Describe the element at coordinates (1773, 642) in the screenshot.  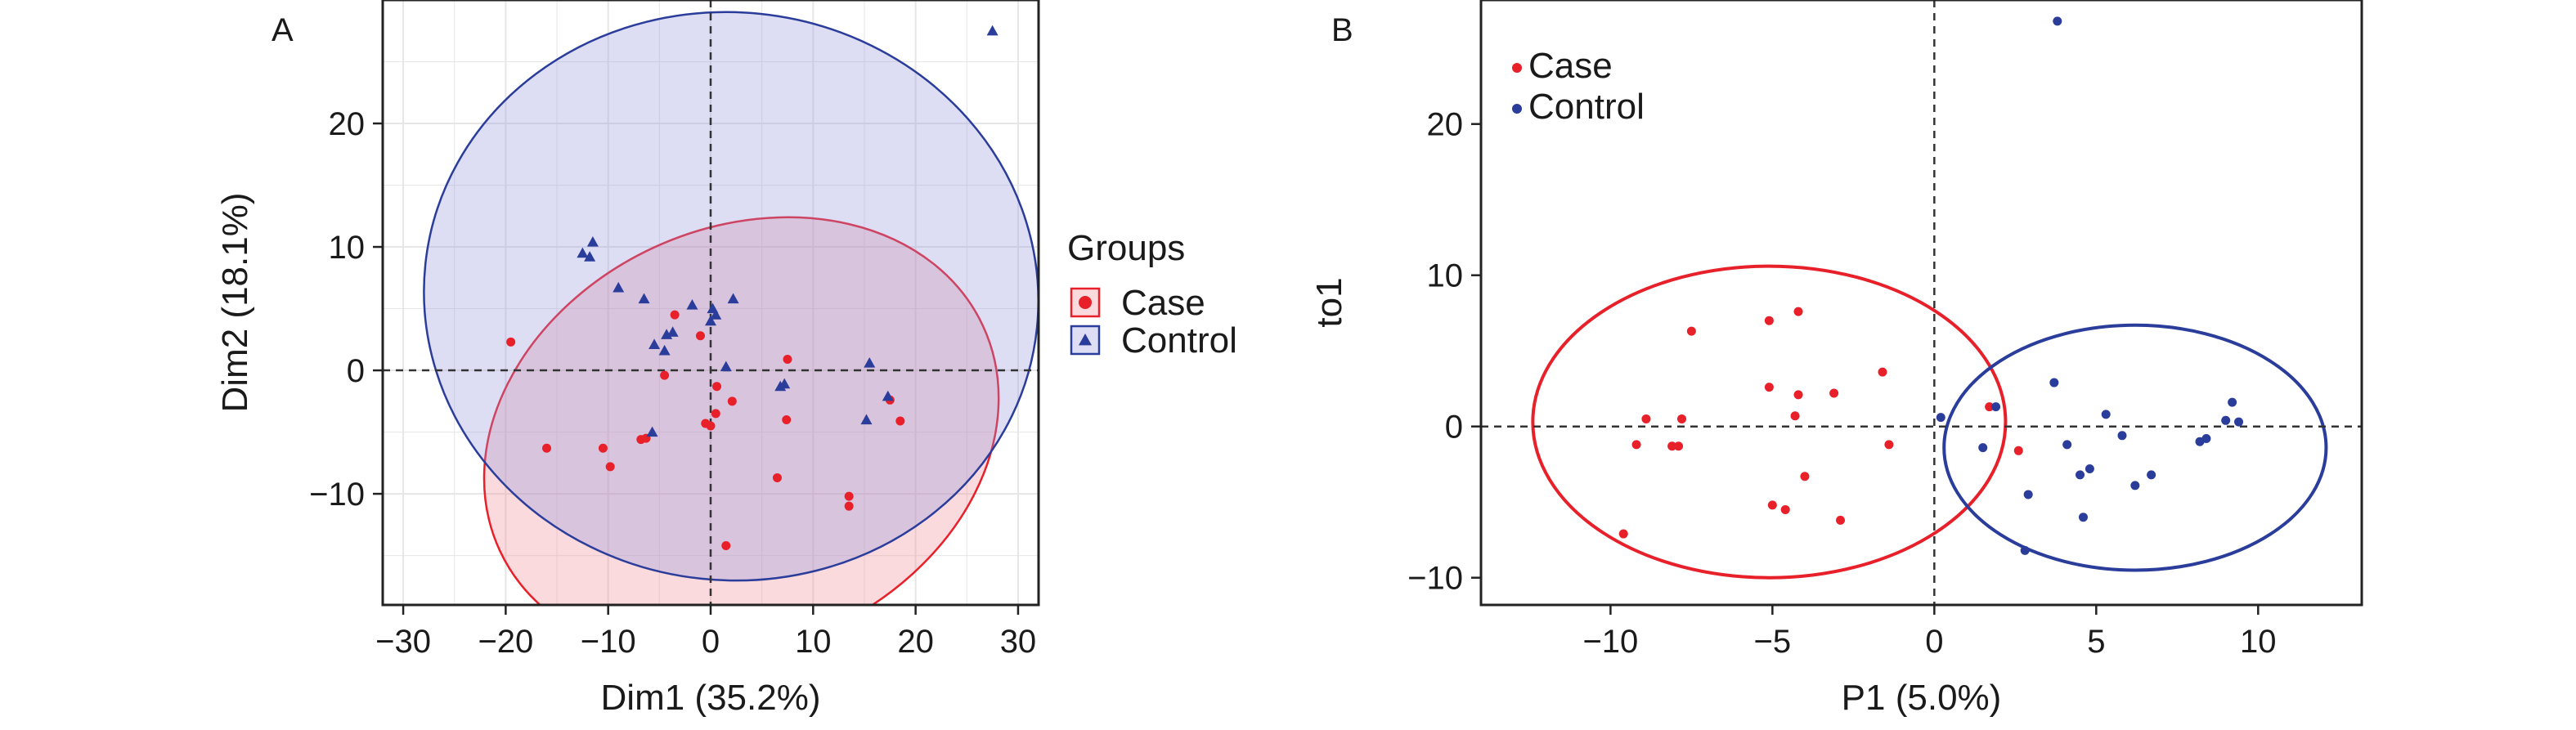
I see `x-tick-label: −5` at that location.